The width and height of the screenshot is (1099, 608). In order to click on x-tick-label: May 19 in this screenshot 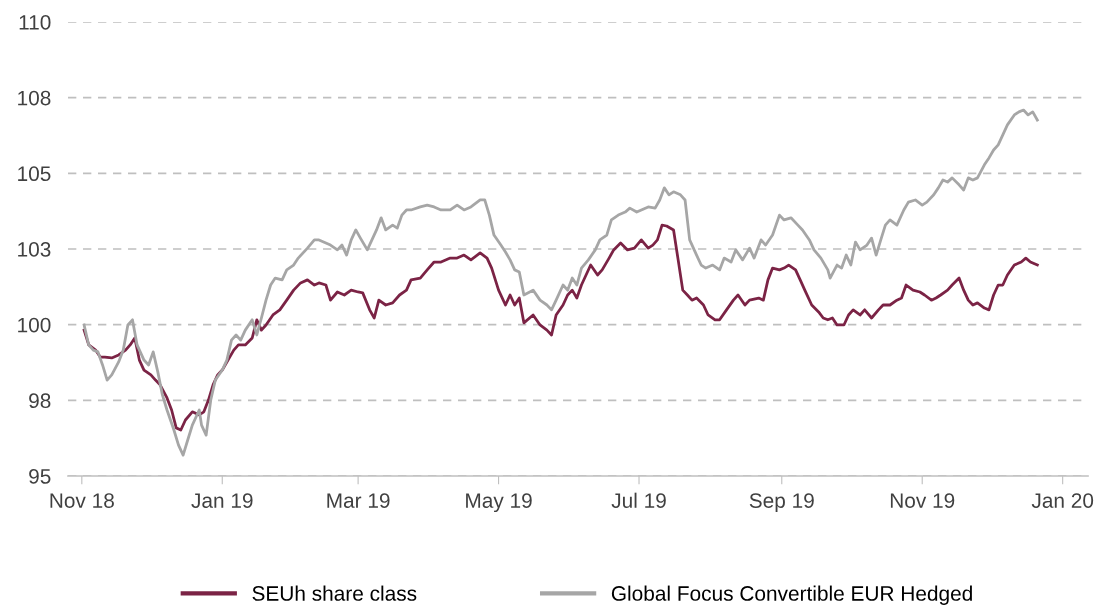, I will do `click(499, 503)`.